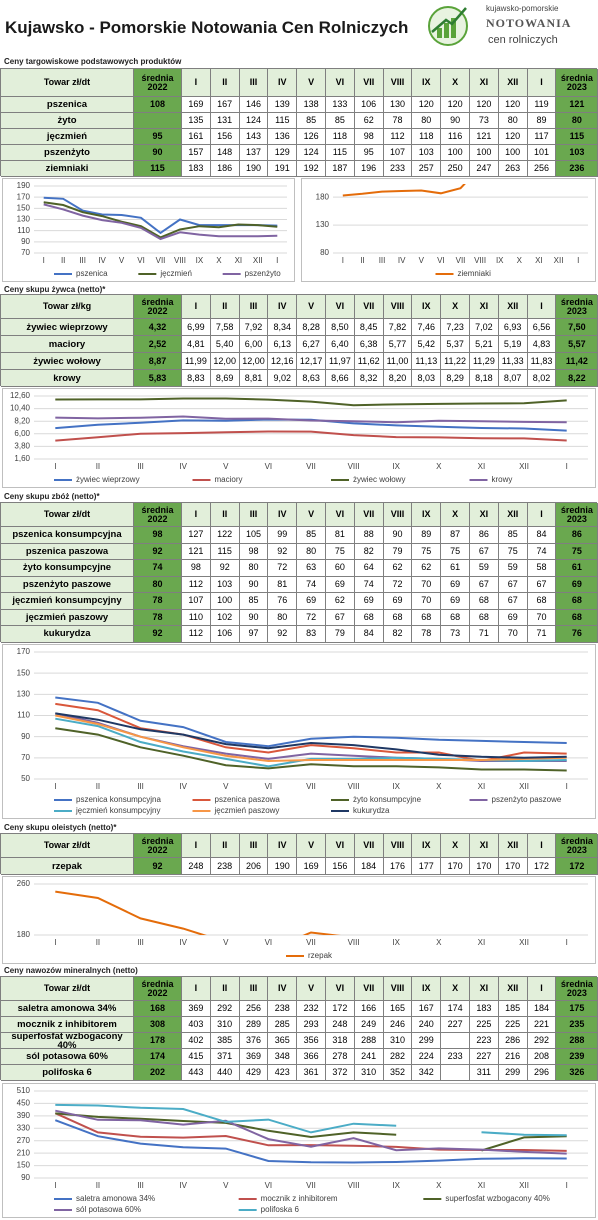  I want to click on table-cell: 183, so click(196, 169).